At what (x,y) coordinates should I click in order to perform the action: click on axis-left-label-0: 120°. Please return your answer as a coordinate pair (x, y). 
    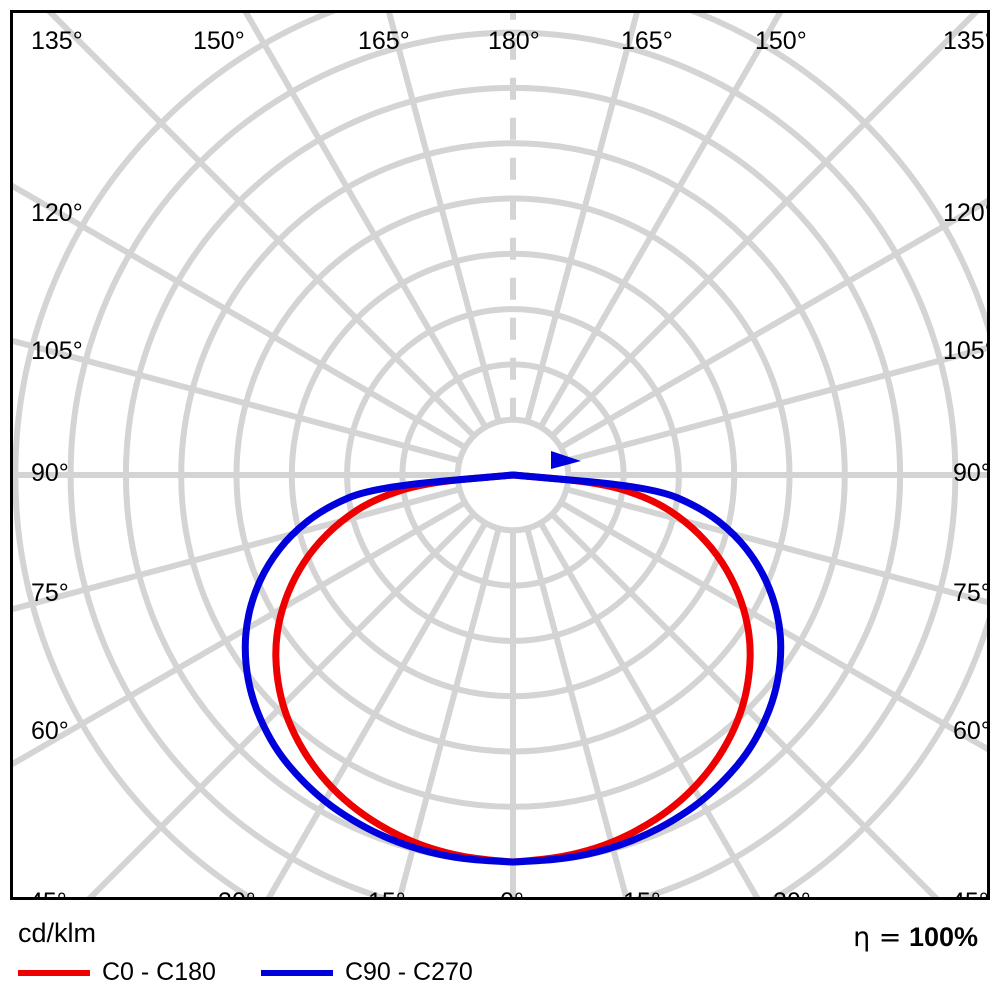
    Looking at the image, I should click on (57, 213).